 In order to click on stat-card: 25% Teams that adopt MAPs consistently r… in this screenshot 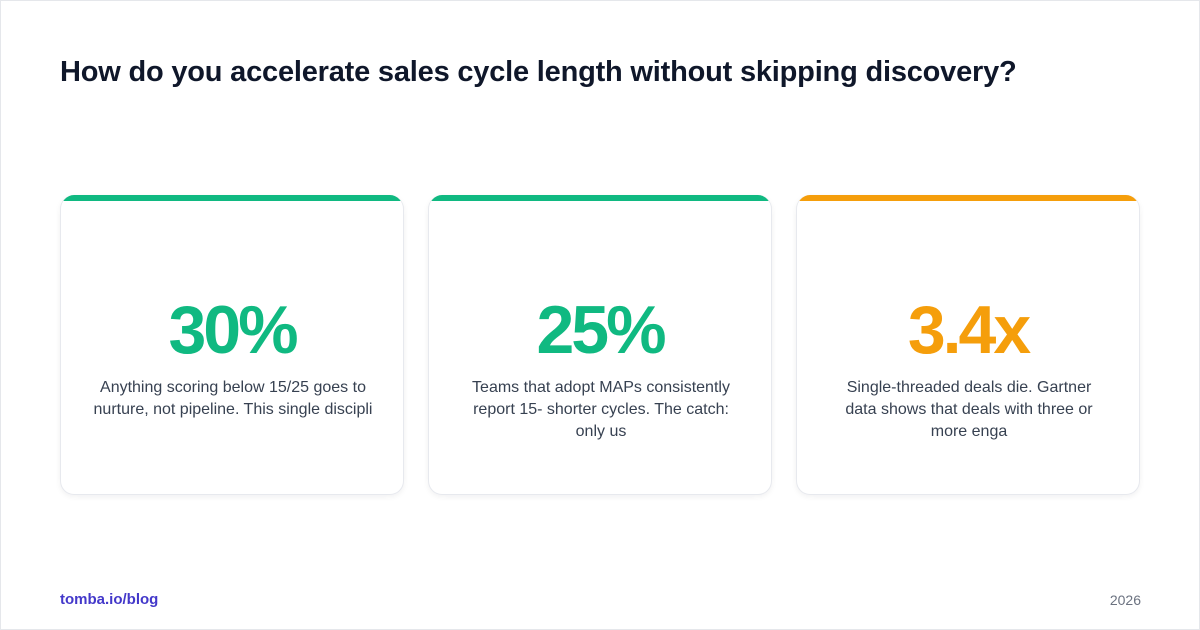, I will do `click(600, 345)`.